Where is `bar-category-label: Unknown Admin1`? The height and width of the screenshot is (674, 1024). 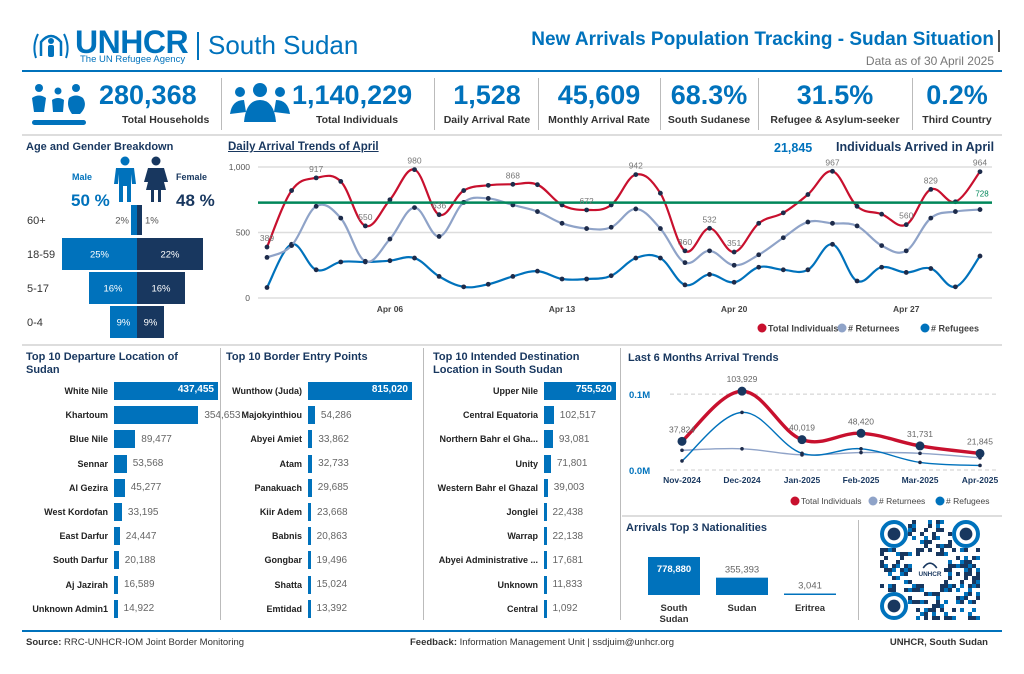
bar-category-label: Unknown Admin1 is located at coordinates (70, 608).